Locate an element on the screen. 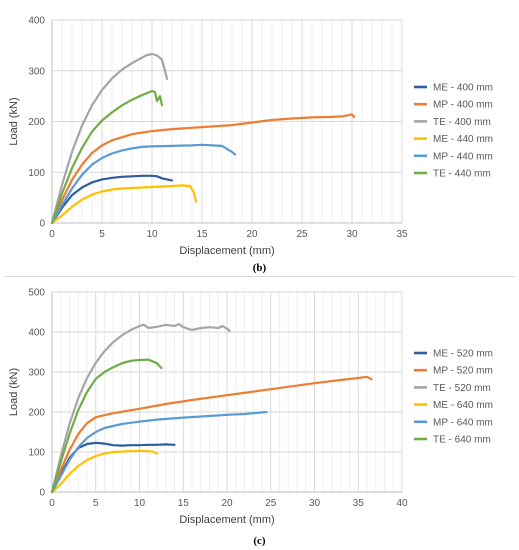 This screenshot has height=550, width=519. x-tick-label: 40 is located at coordinates (402, 503).